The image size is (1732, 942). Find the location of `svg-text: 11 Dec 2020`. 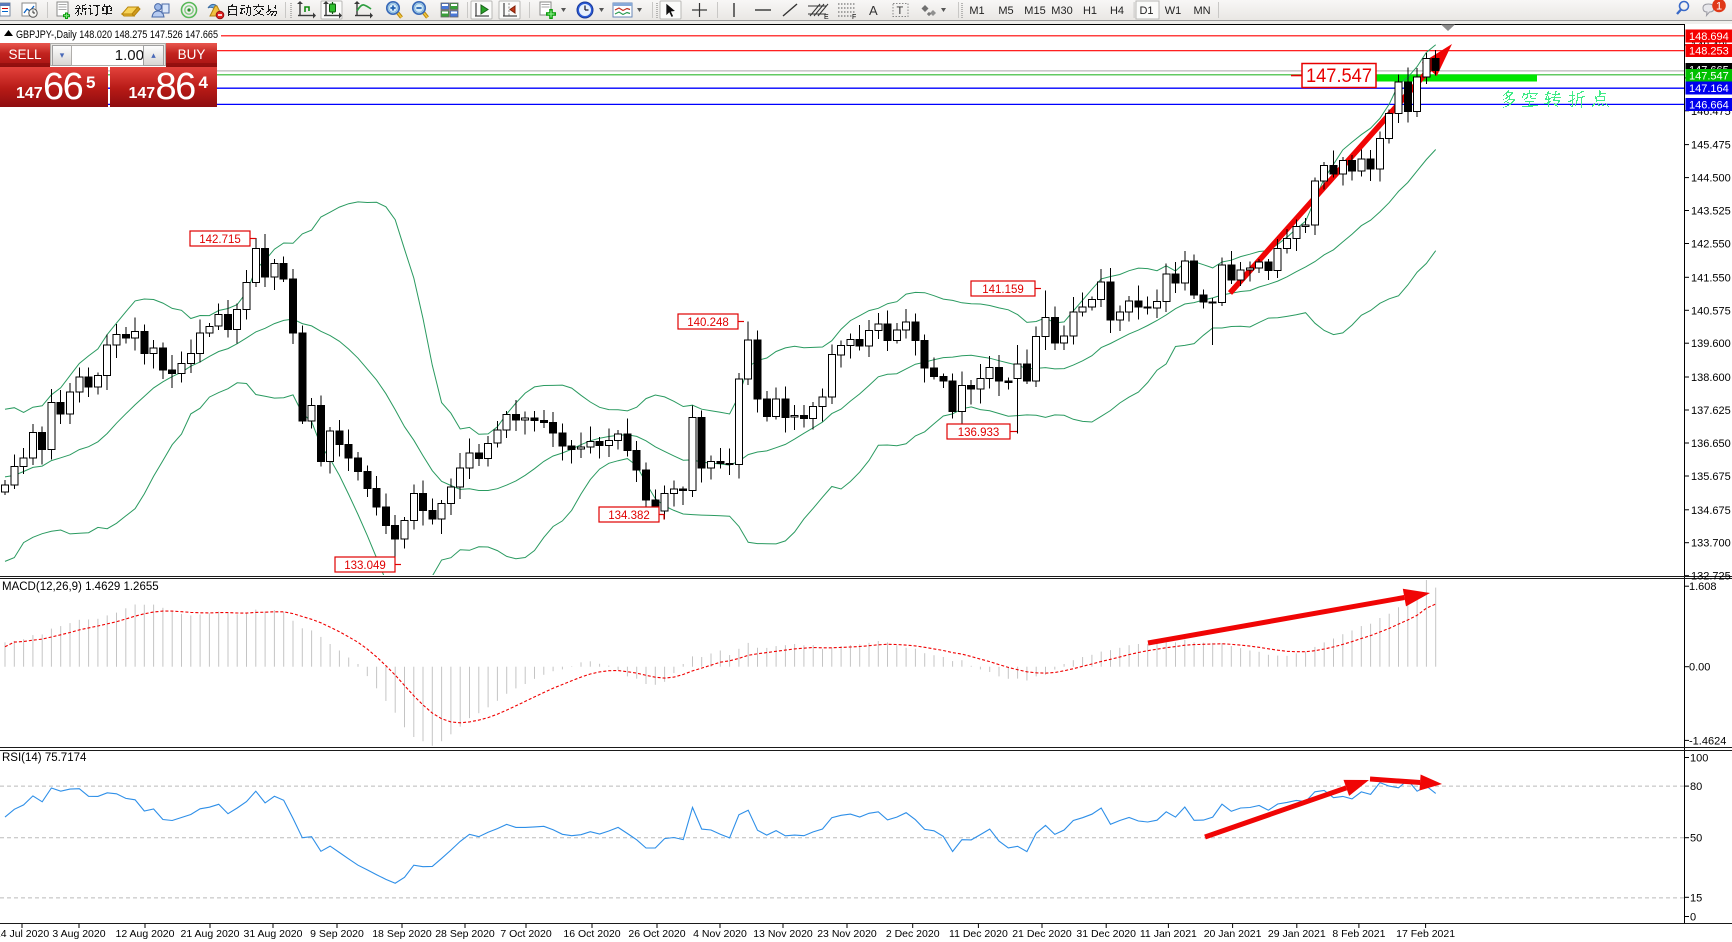

svg-text: 11 Dec 2020 is located at coordinates (978, 934).